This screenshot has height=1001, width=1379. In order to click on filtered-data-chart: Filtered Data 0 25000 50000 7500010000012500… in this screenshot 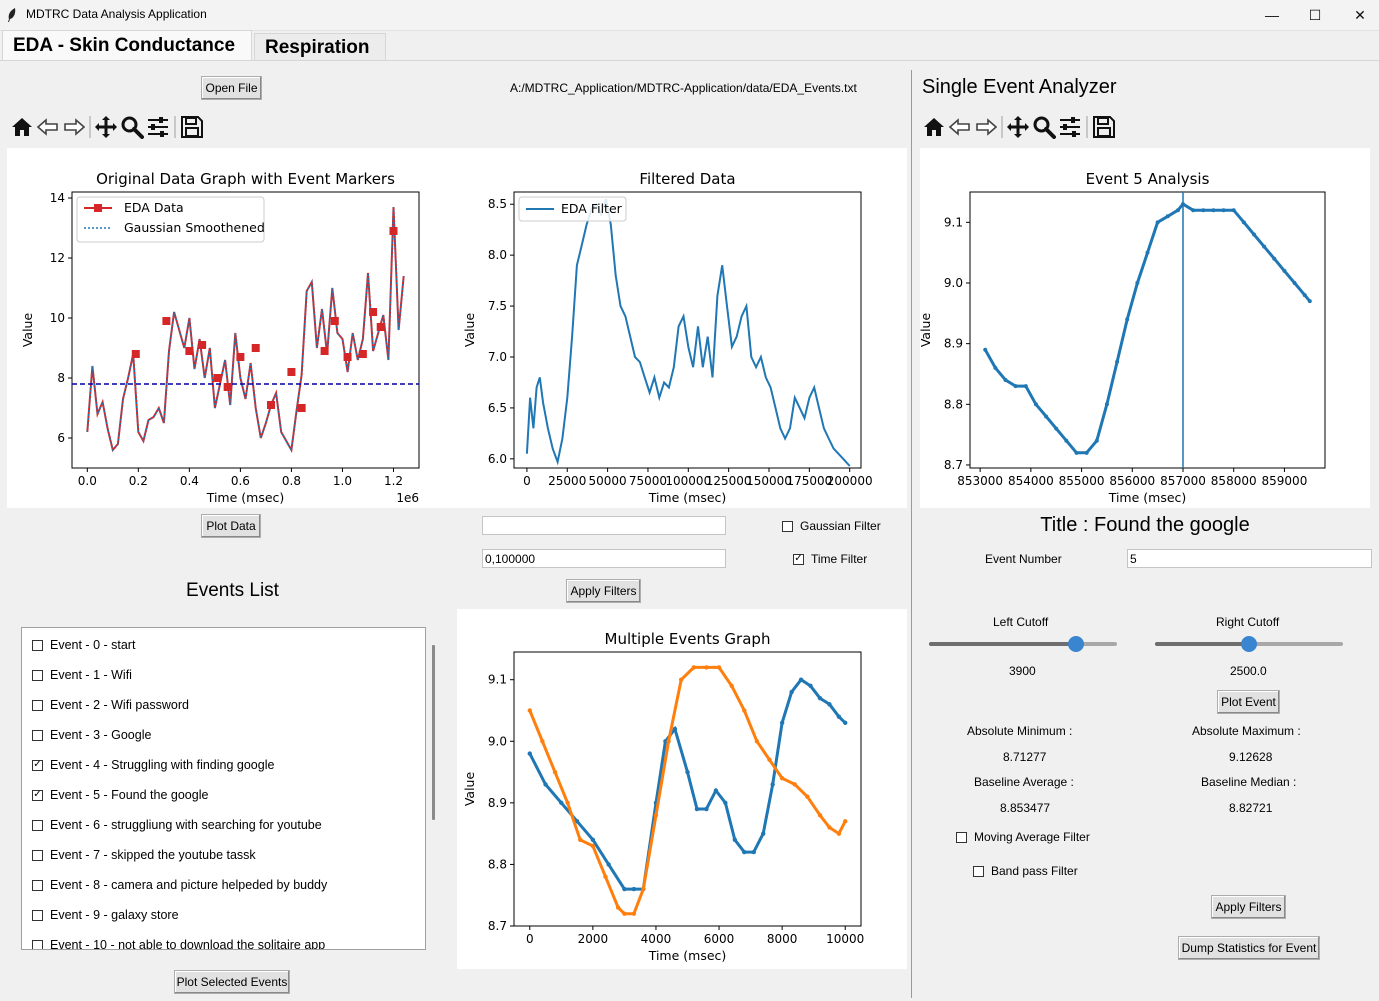, I will do `click(682, 328)`.